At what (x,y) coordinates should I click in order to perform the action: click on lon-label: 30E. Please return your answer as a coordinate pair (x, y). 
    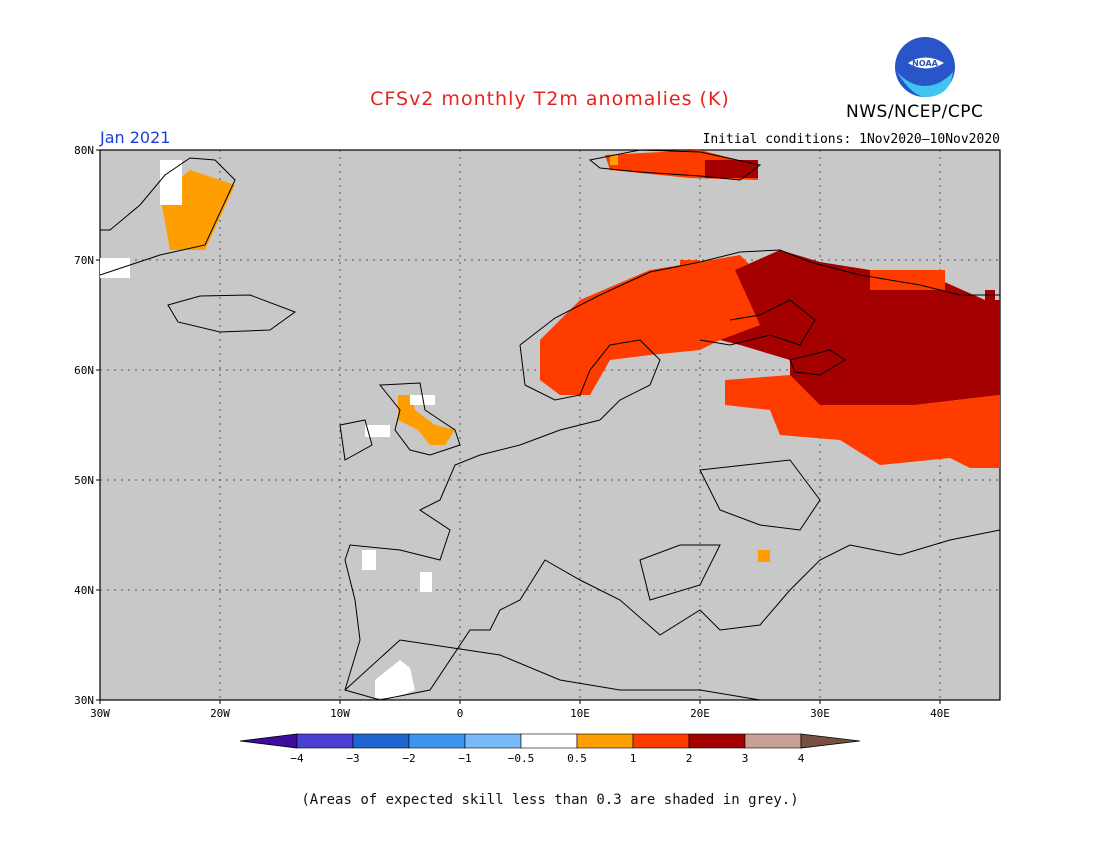
    Looking at the image, I should click on (820, 713).